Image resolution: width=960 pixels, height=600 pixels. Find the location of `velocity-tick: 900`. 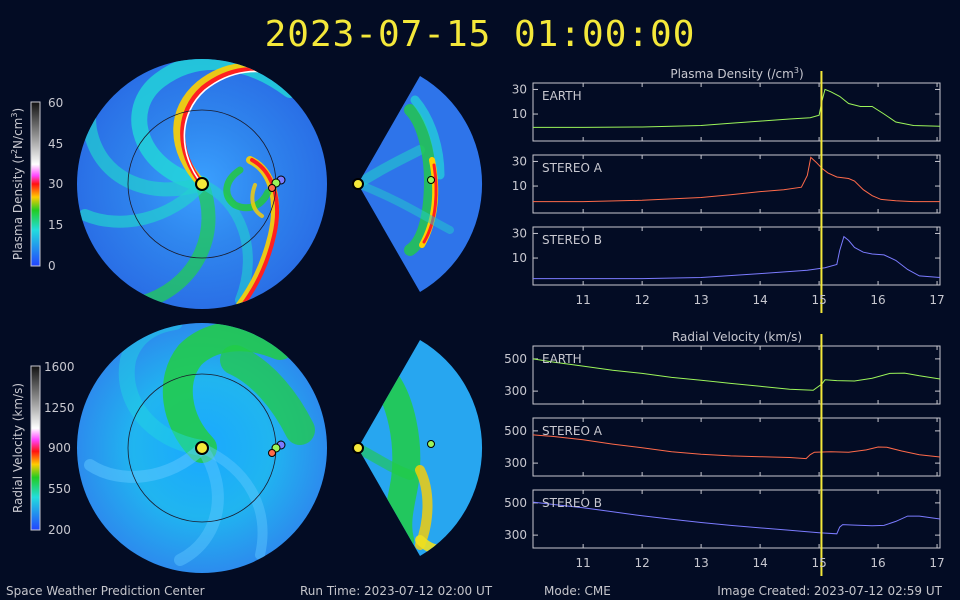

velocity-tick: 900 is located at coordinates (59, 448).